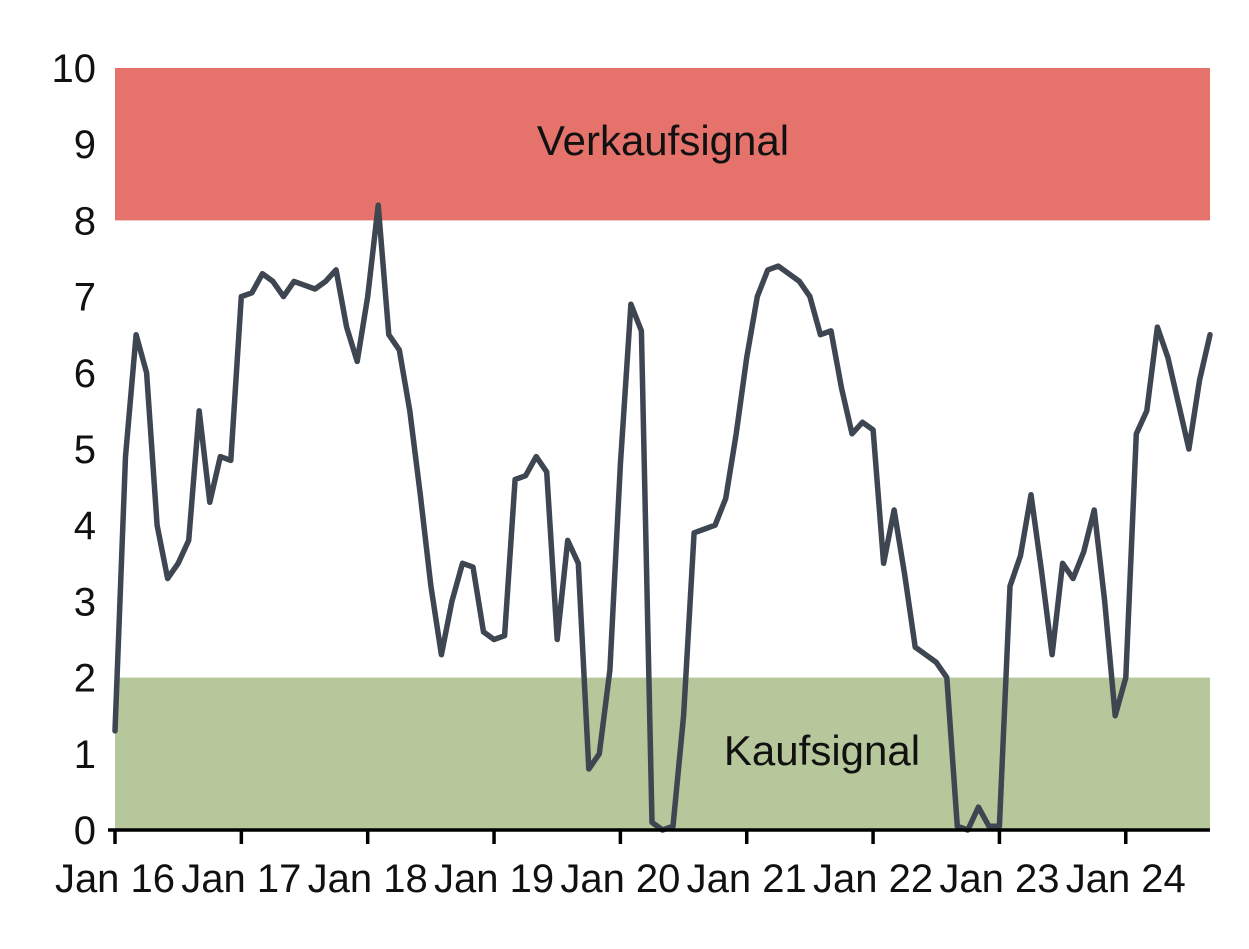  Describe the element at coordinates (85, 221) in the screenshot. I see `y-tick-label: 8` at that location.